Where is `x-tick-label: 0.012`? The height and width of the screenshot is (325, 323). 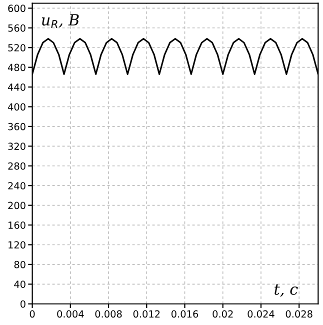
x-tick-label: 0.012 is located at coordinates (146, 314).